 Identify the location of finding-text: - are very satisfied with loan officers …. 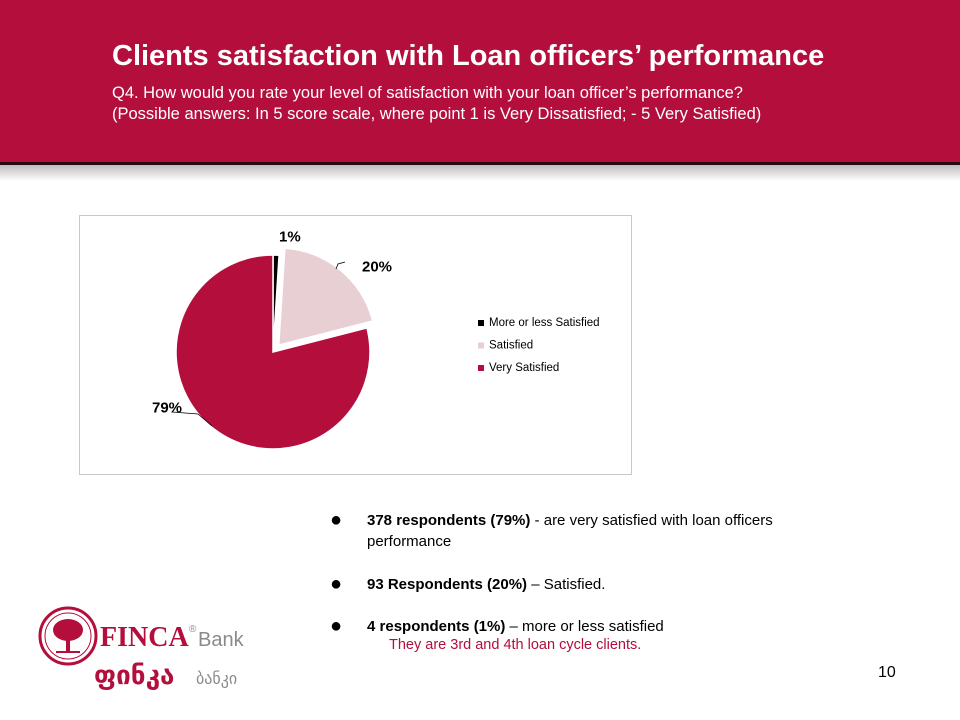
(570, 531).